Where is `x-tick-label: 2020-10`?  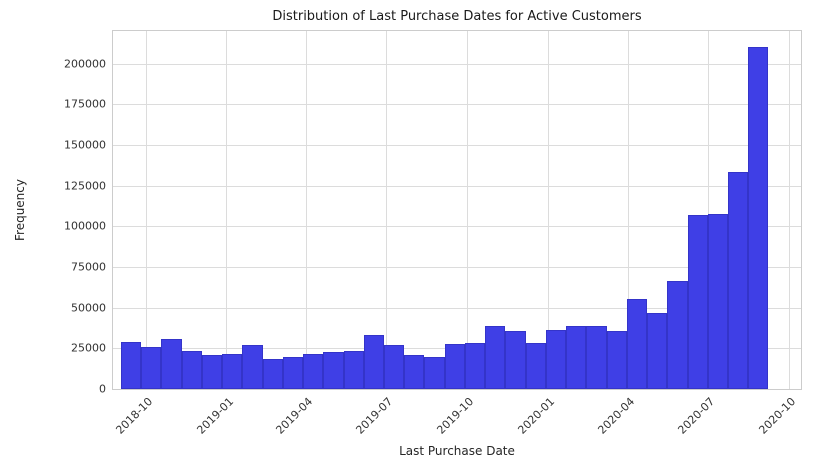 x-tick-label: 2020-10 is located at coordinates (777, 416).